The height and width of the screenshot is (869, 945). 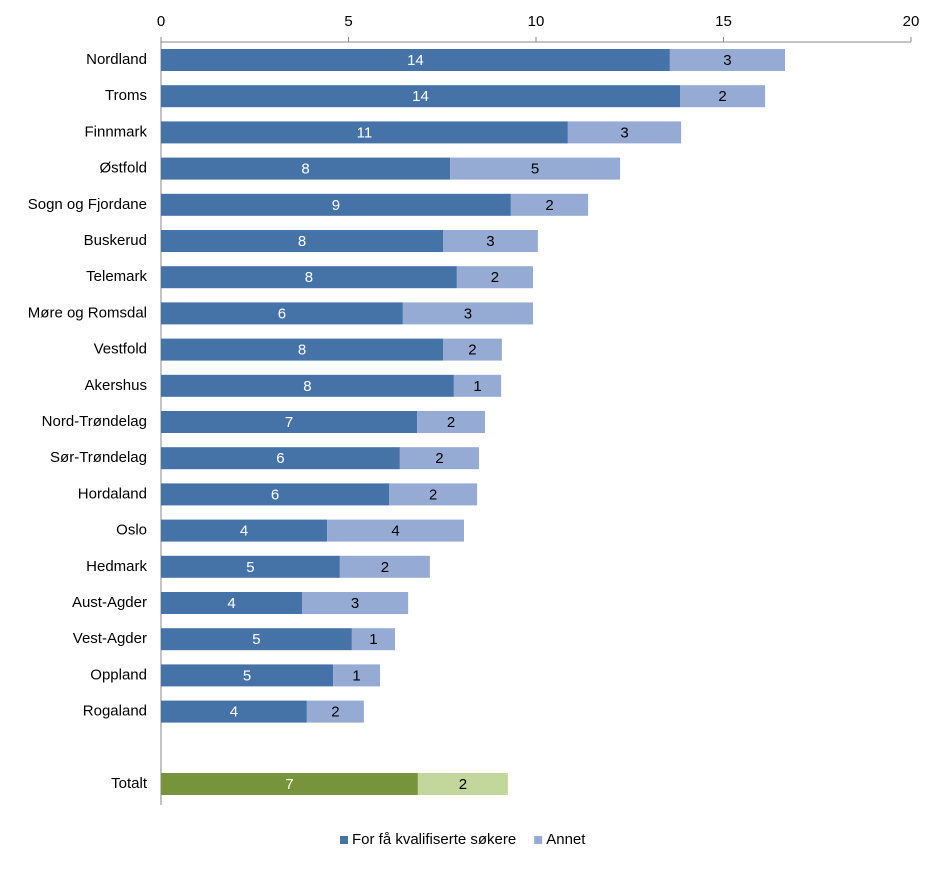 I want to click on y-tick-label: Nordland, so click(x=116, y=59).